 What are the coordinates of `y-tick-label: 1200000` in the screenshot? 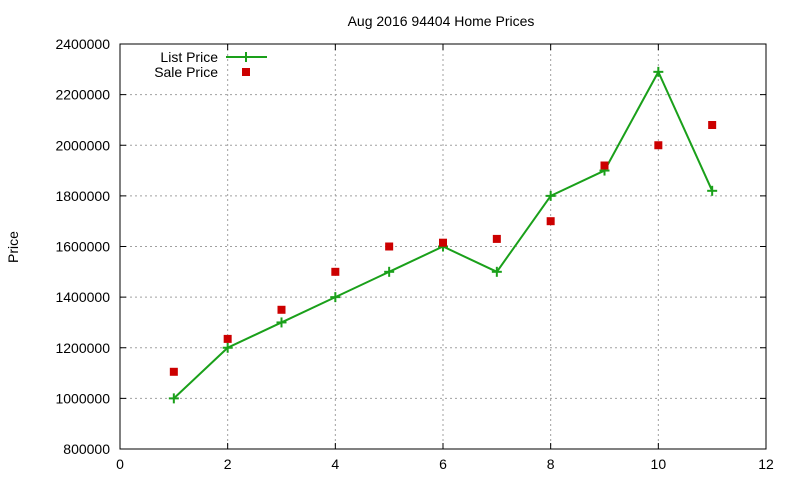 It's located at (82, 348).